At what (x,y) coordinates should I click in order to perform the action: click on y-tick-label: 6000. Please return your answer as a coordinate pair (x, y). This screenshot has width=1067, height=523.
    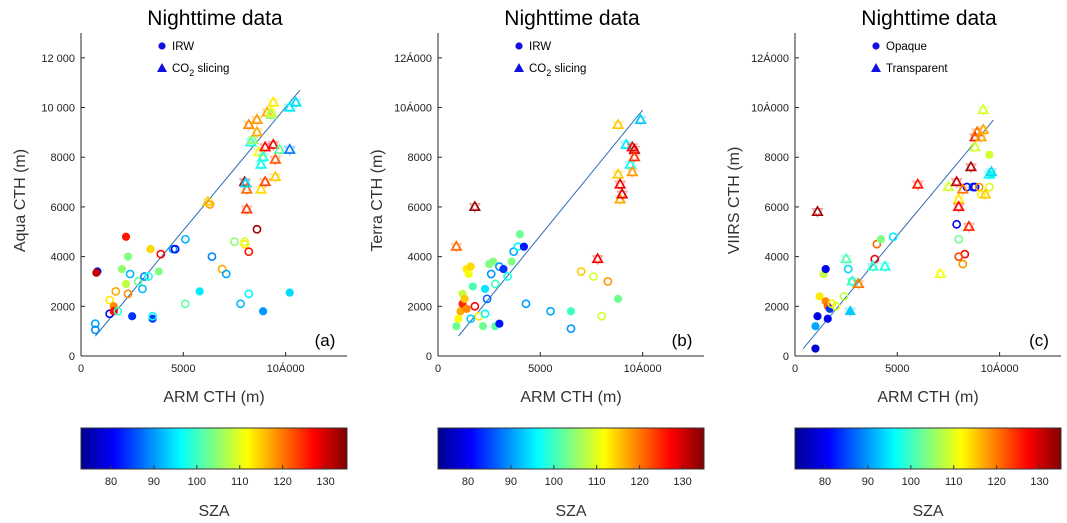
    Looking at the image, I should click on (420, 208).